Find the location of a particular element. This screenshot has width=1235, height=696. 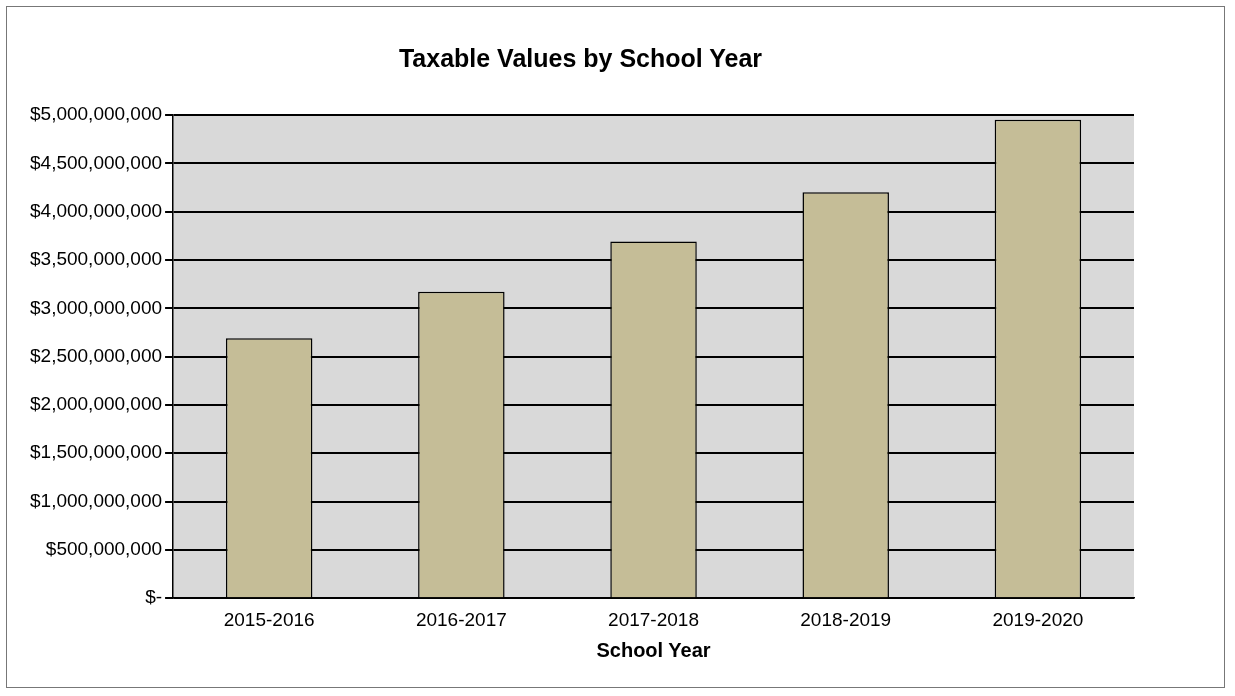

x-tick-label: 2019-2020 is located at coordinates (1038, 619).